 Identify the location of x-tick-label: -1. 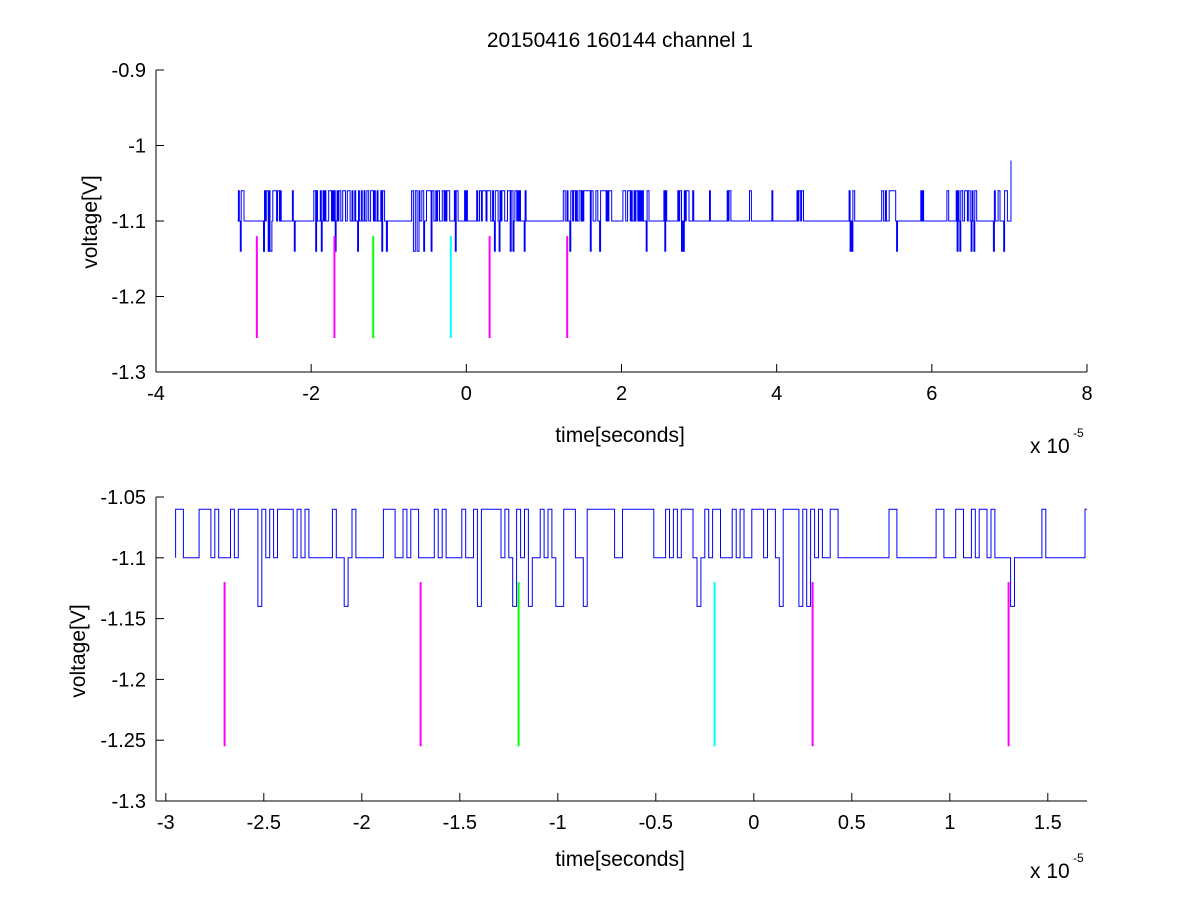
(558, 823).